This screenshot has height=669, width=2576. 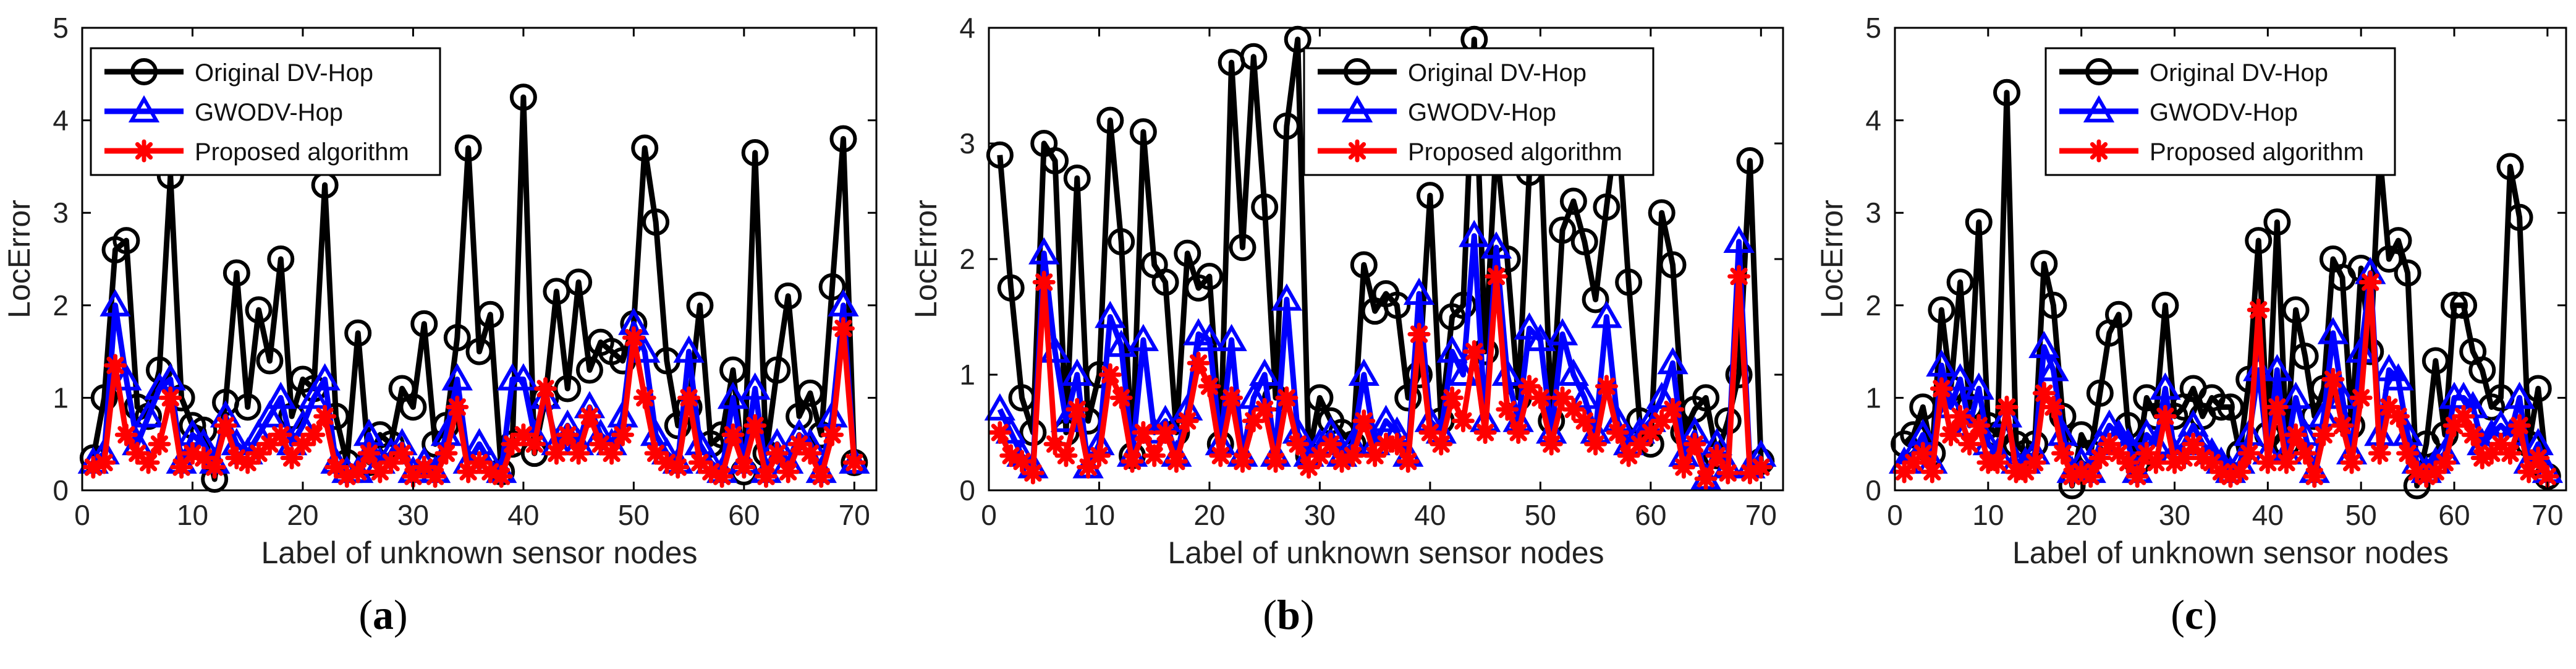 What do you see at coordinates (144, 151) in the screenshot?
I see `legend-marker-asterisk` at bounding box center [144, 151].